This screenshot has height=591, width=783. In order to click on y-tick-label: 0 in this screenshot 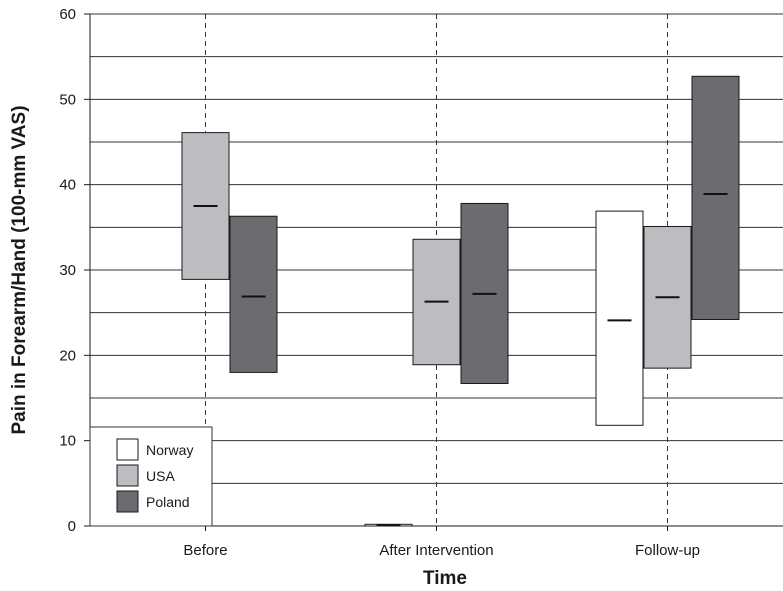, I will do `click(72, 526)`.